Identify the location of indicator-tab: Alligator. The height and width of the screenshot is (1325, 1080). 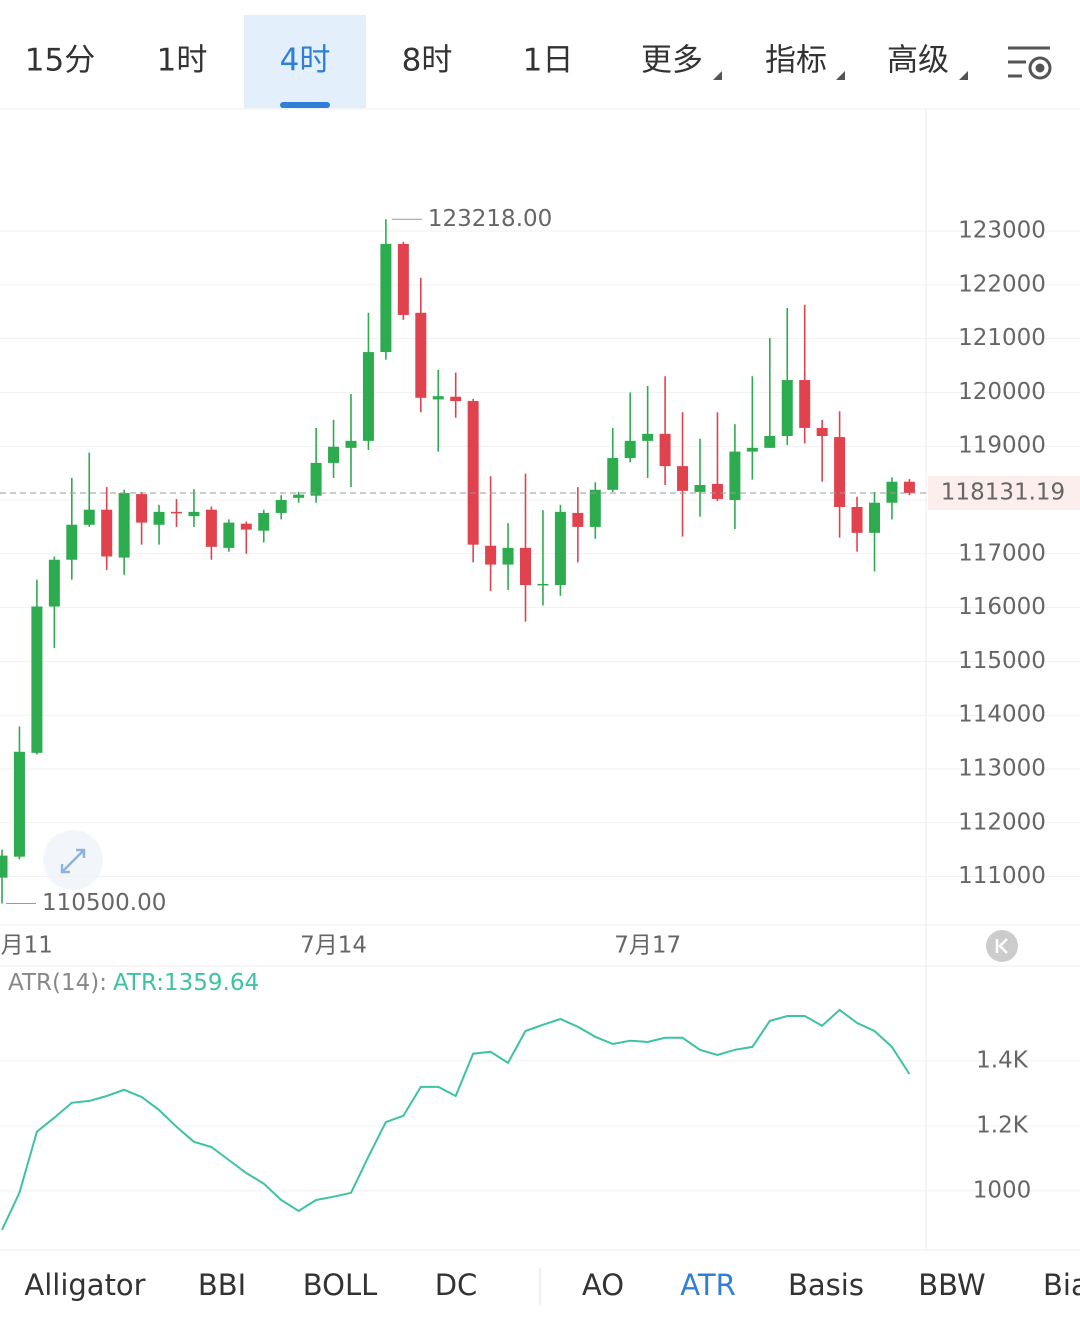
(84, 1285).